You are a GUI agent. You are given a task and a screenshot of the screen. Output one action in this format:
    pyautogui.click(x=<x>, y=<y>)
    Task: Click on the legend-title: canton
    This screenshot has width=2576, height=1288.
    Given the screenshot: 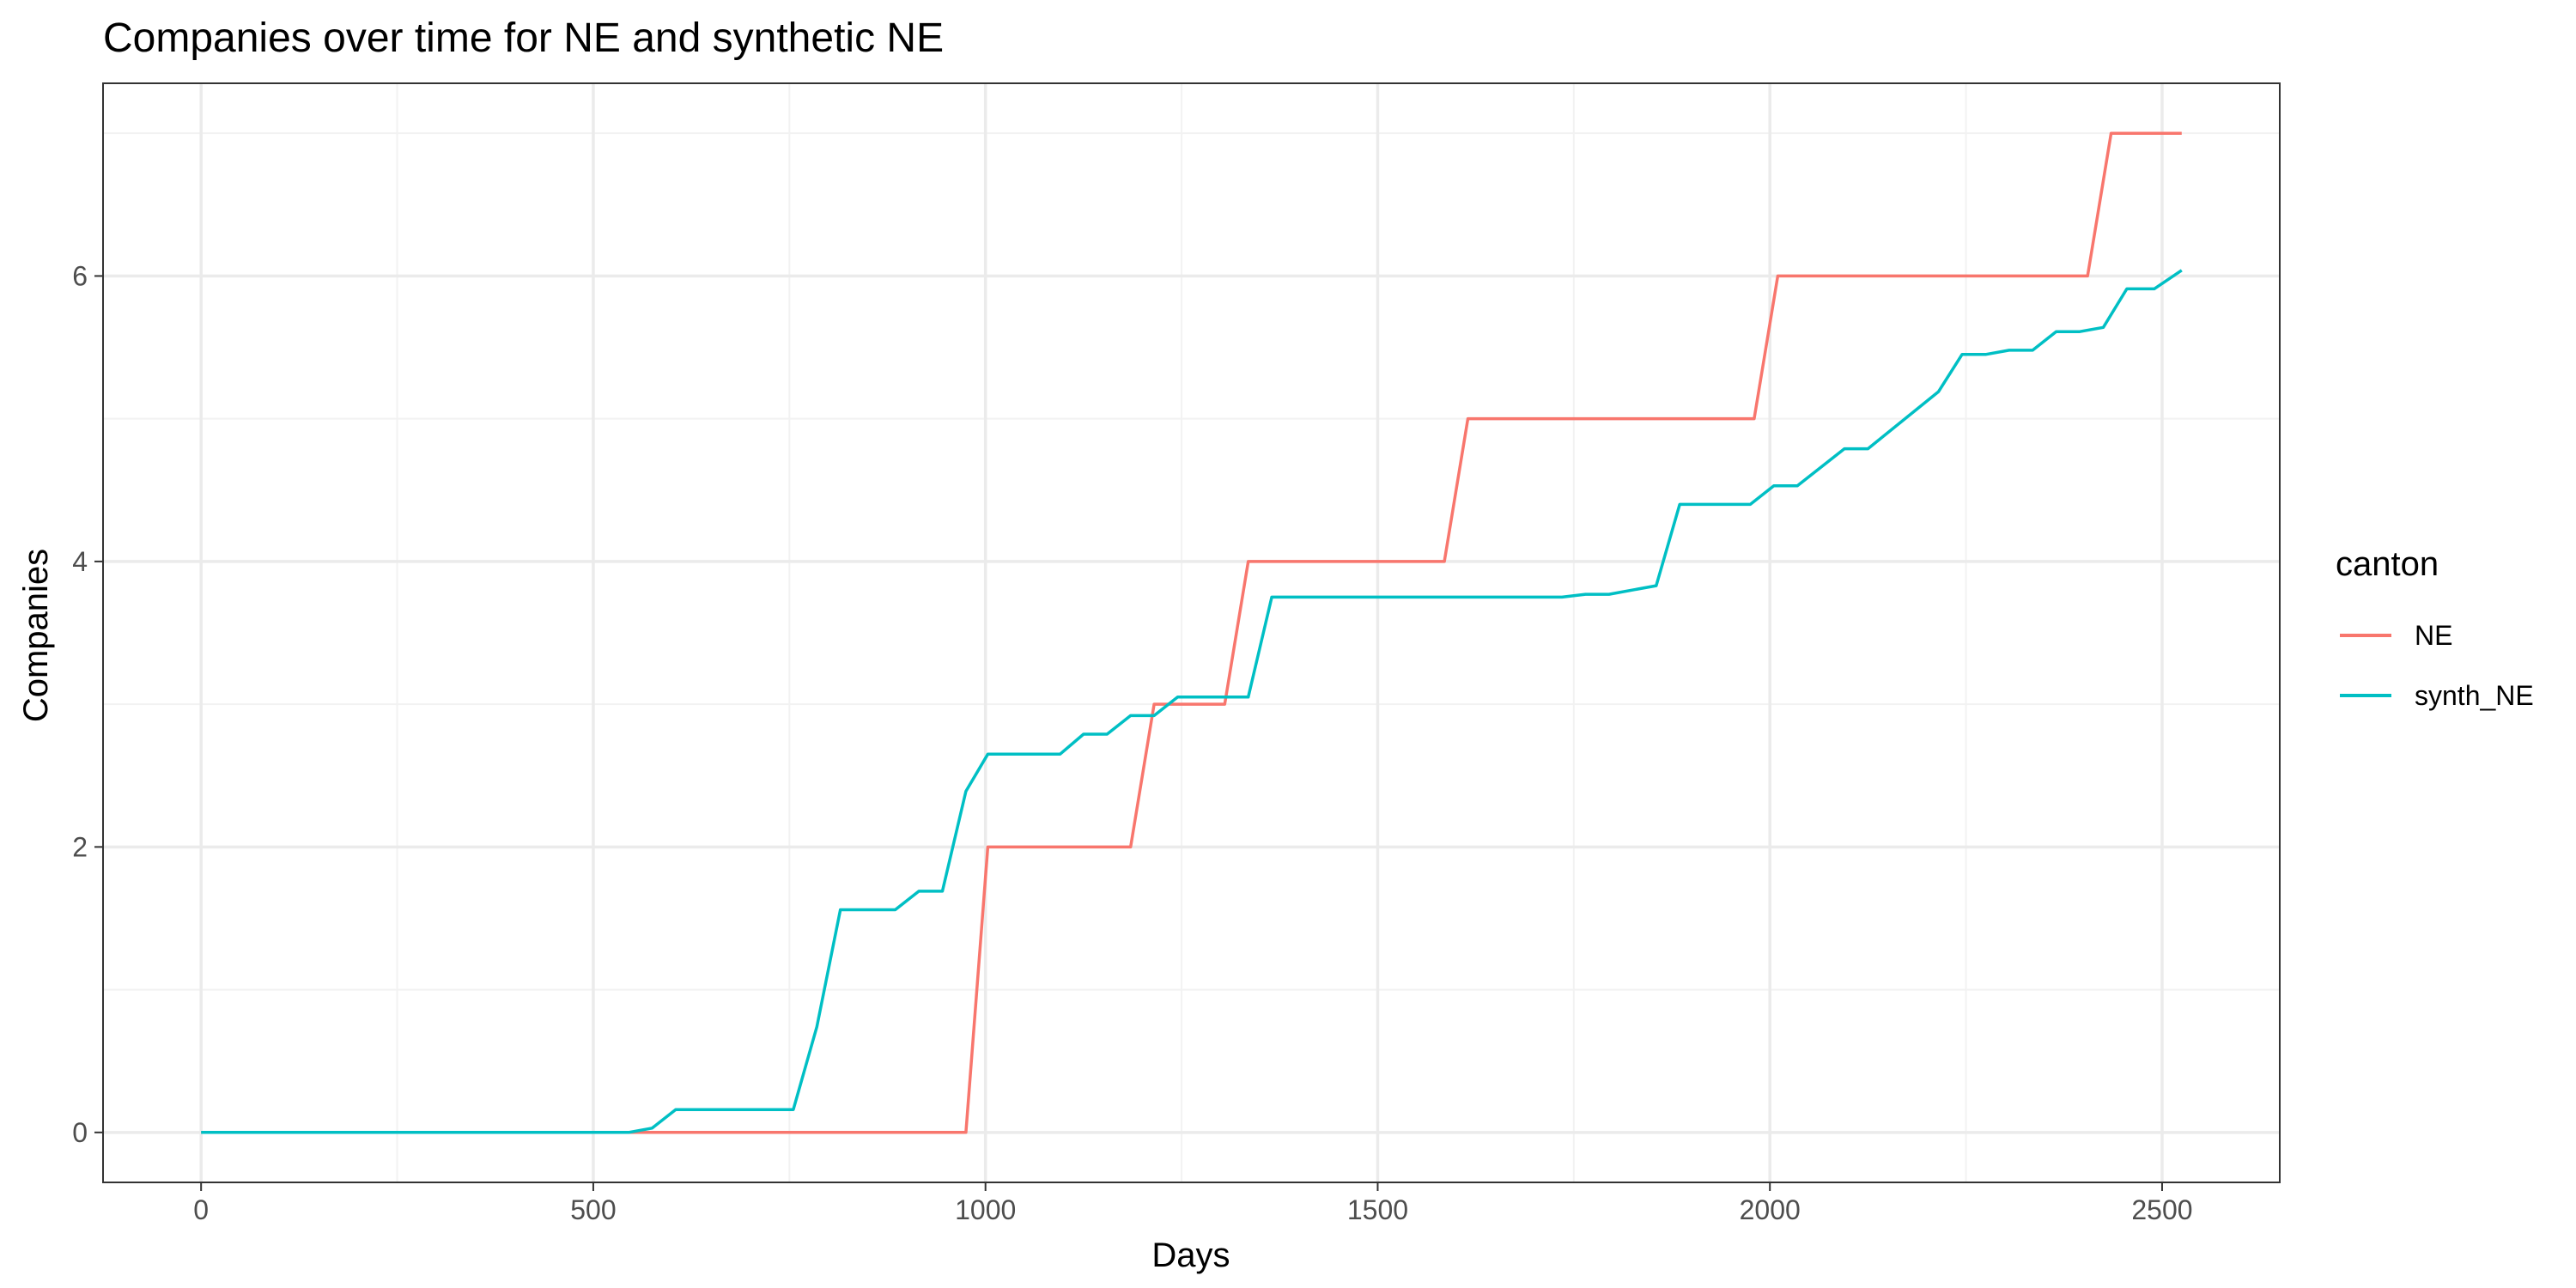 What is the action you would take?
    pyautogui.click(x=2387, y=564)
    